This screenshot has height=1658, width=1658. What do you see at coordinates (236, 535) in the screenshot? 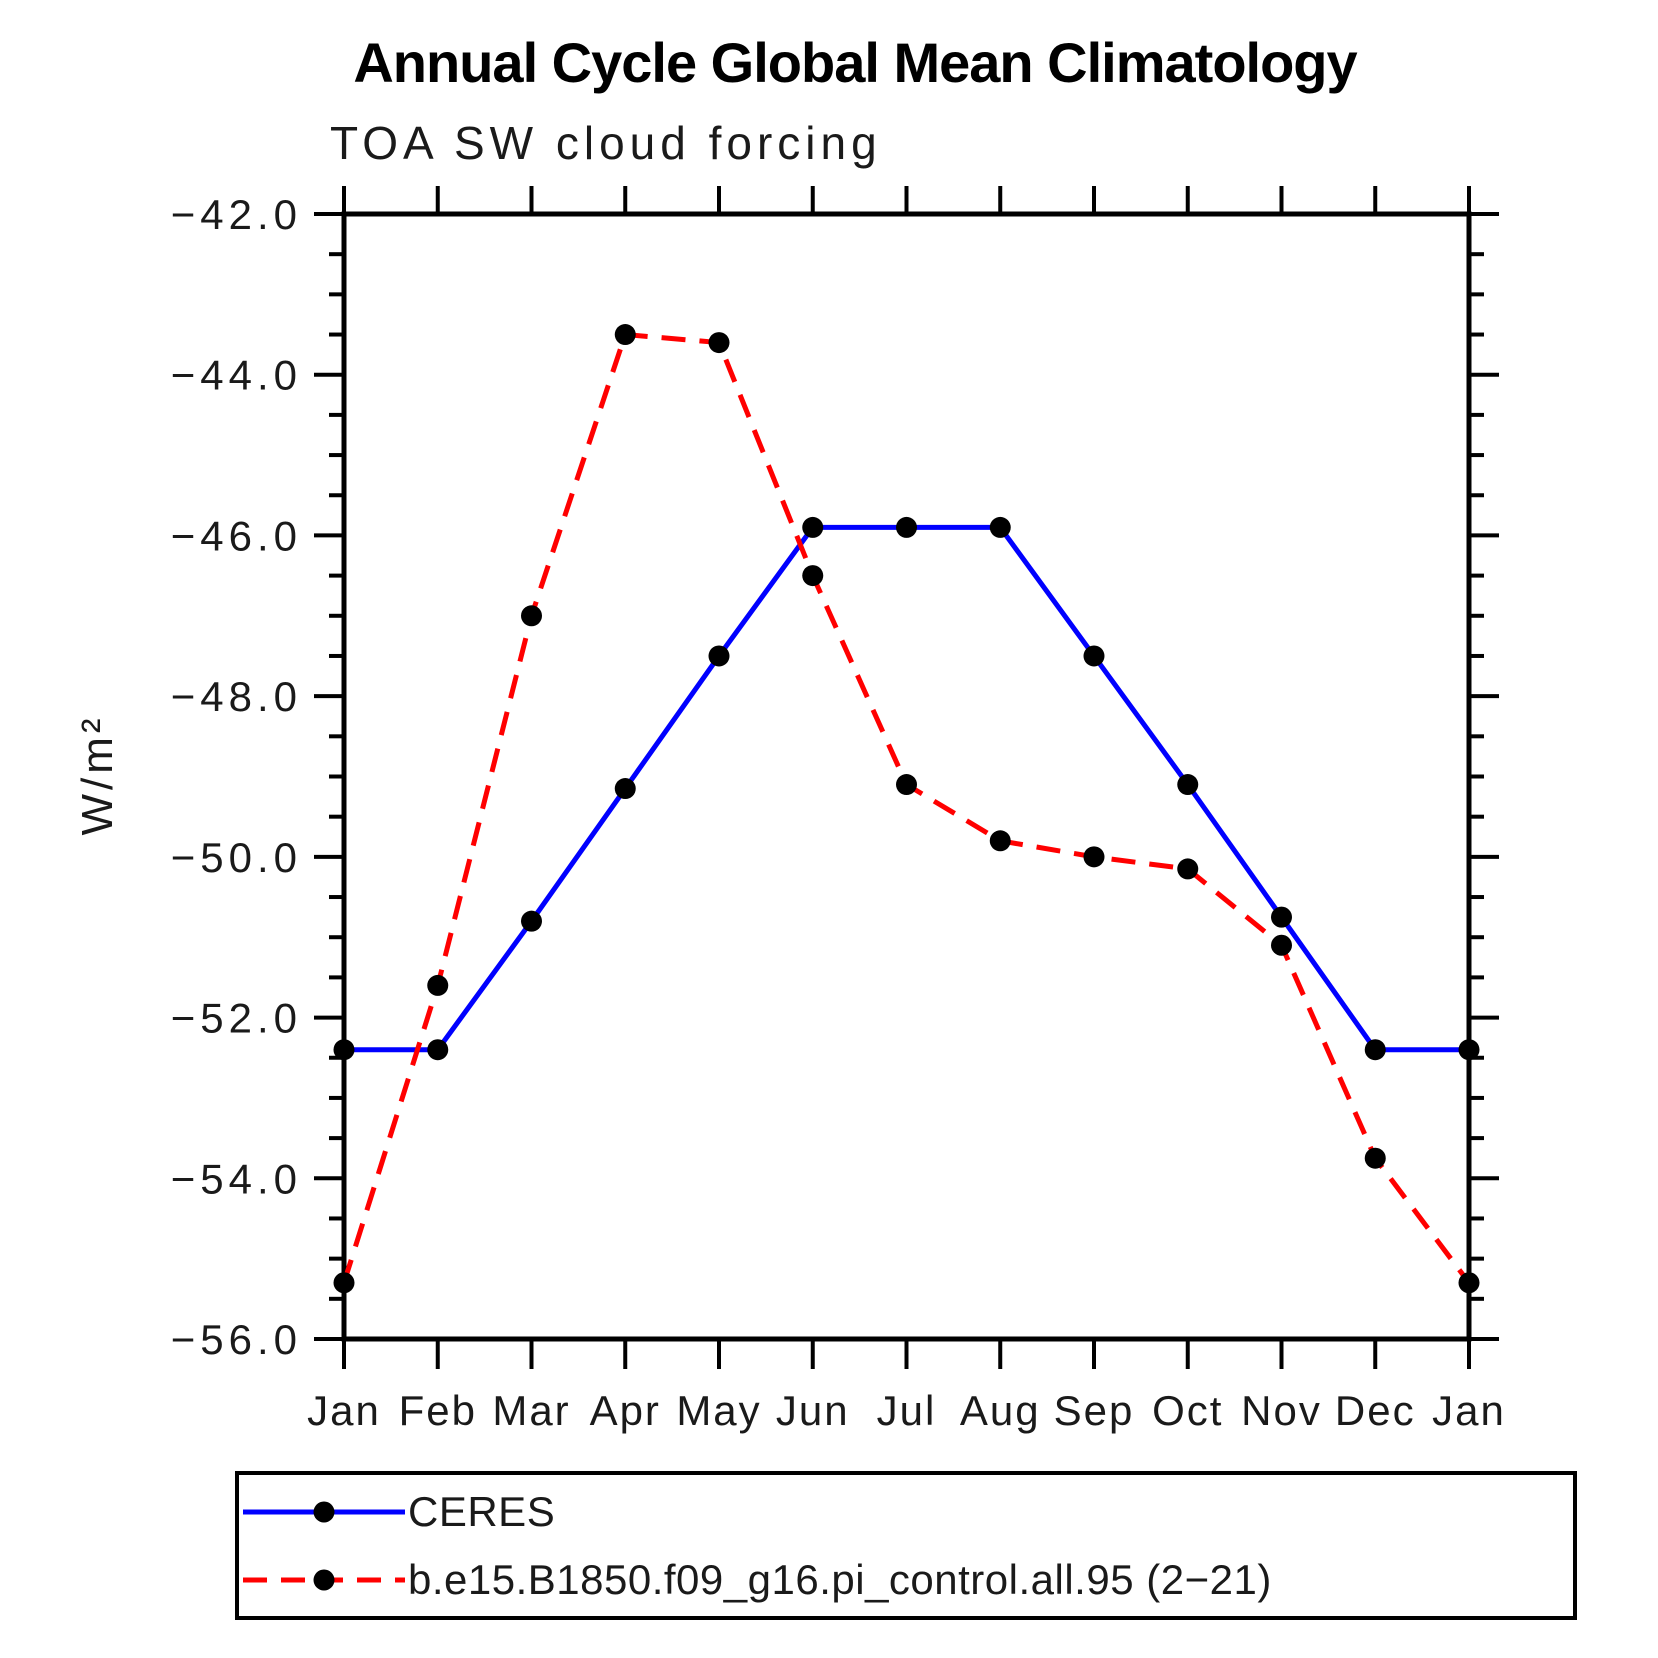
I see `y-tick-label: −46.0` at bounding box center [236, 535].